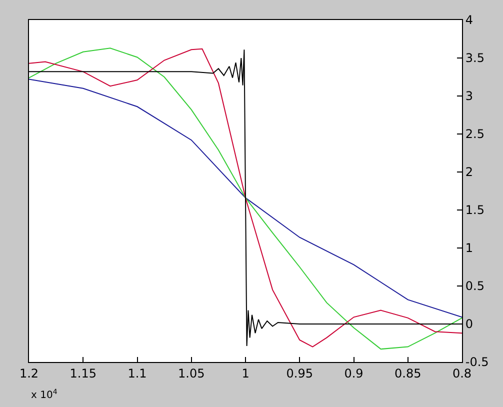 This screenshot has width=503, height=407. What do you see at coordinates (474, 58) in the screenshot?
I see `y-tick-label: 3.5` at bounding box center [474, 58].